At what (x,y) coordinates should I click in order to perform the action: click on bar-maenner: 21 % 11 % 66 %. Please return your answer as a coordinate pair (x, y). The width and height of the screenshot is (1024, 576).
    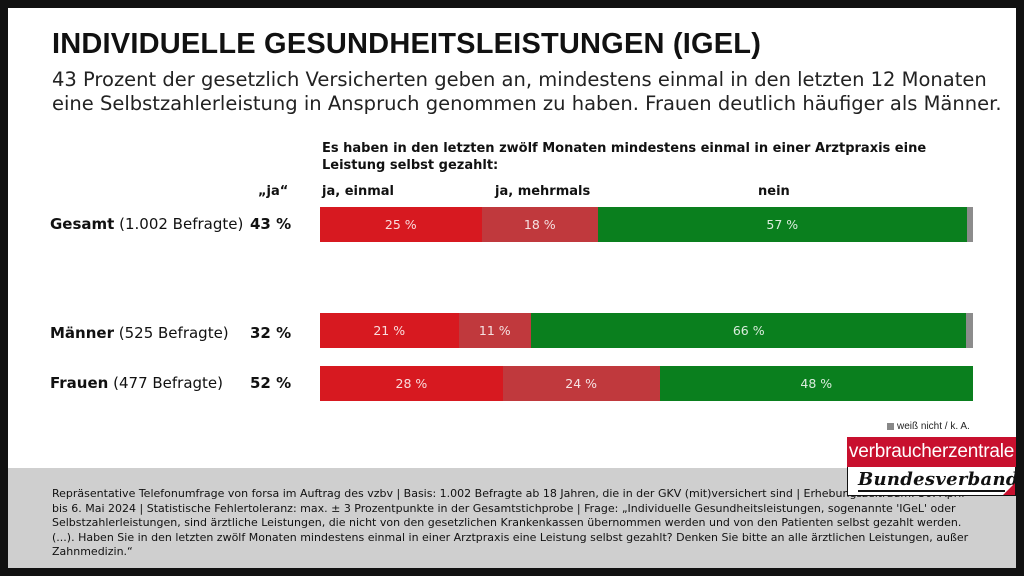
    Looking at the image, I should click on (646, 330).